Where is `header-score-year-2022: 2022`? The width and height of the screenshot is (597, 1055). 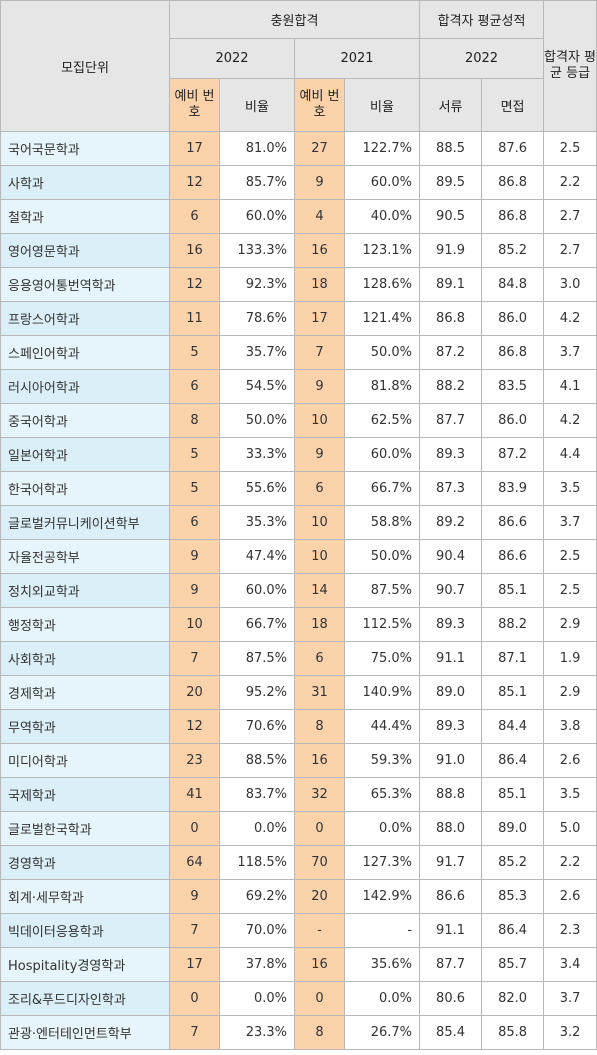 header-score-year-2022: 2022 is located at coordinates (482, 58).